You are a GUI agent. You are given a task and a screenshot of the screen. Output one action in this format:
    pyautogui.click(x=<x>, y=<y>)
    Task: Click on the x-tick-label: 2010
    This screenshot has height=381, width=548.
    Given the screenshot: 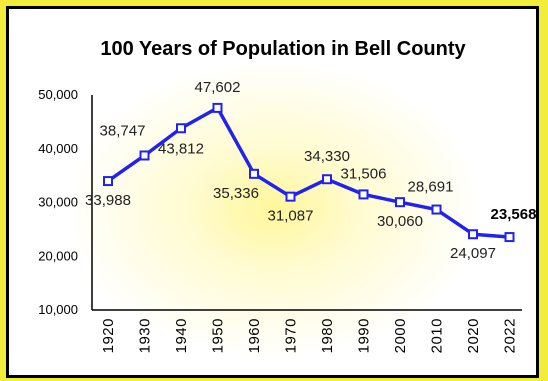 What is the action you would take?
    pyautogui.click(x=437, y=335)
    